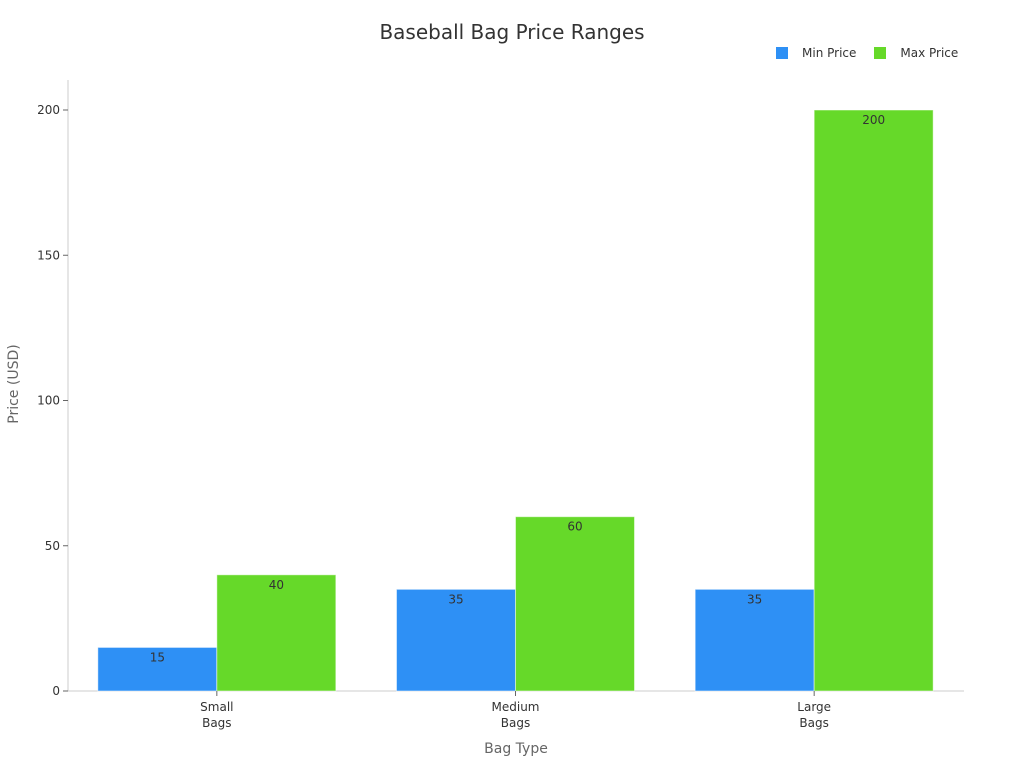 This screenshot has height=768, width=1024. I want to click on y-tick-label: 100, so click(48, 401).